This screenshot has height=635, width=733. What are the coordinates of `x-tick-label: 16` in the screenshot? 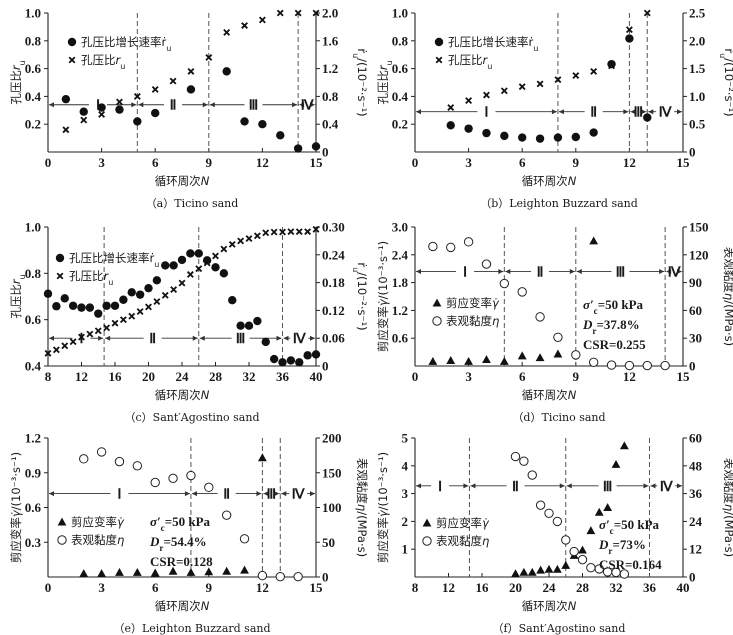 It's located at (483, 587).